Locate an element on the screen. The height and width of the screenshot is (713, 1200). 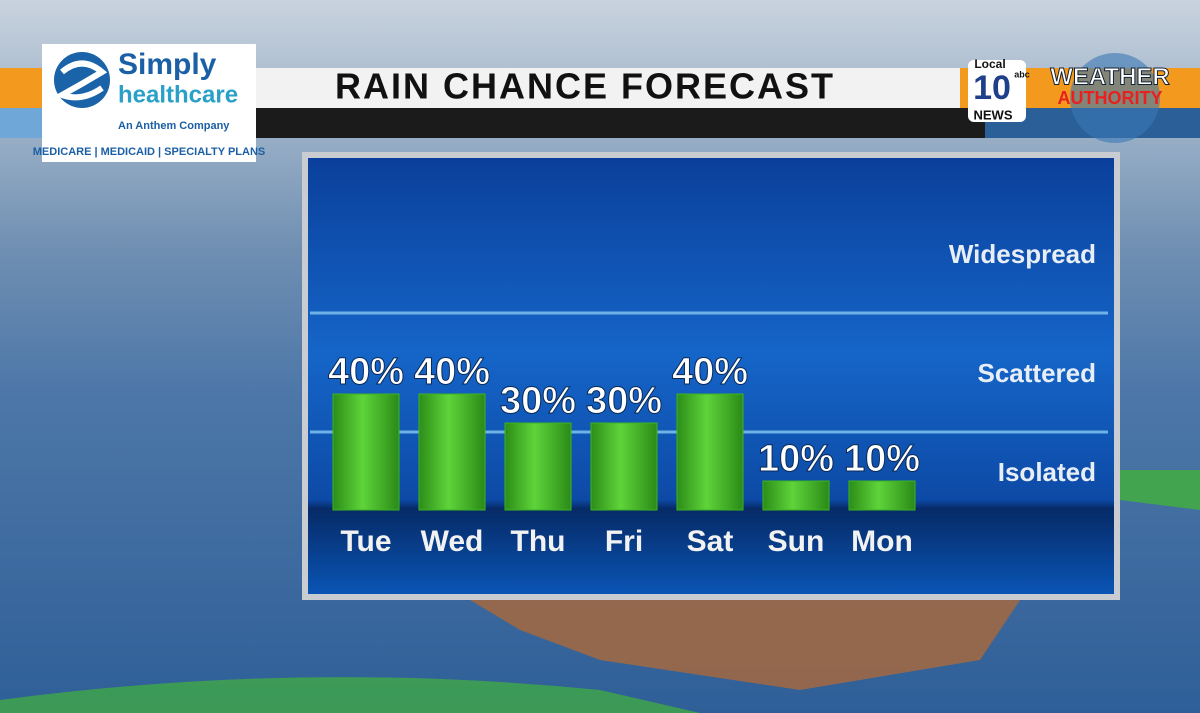
x-tick-label: Tue is located at coordinates (365, 541).